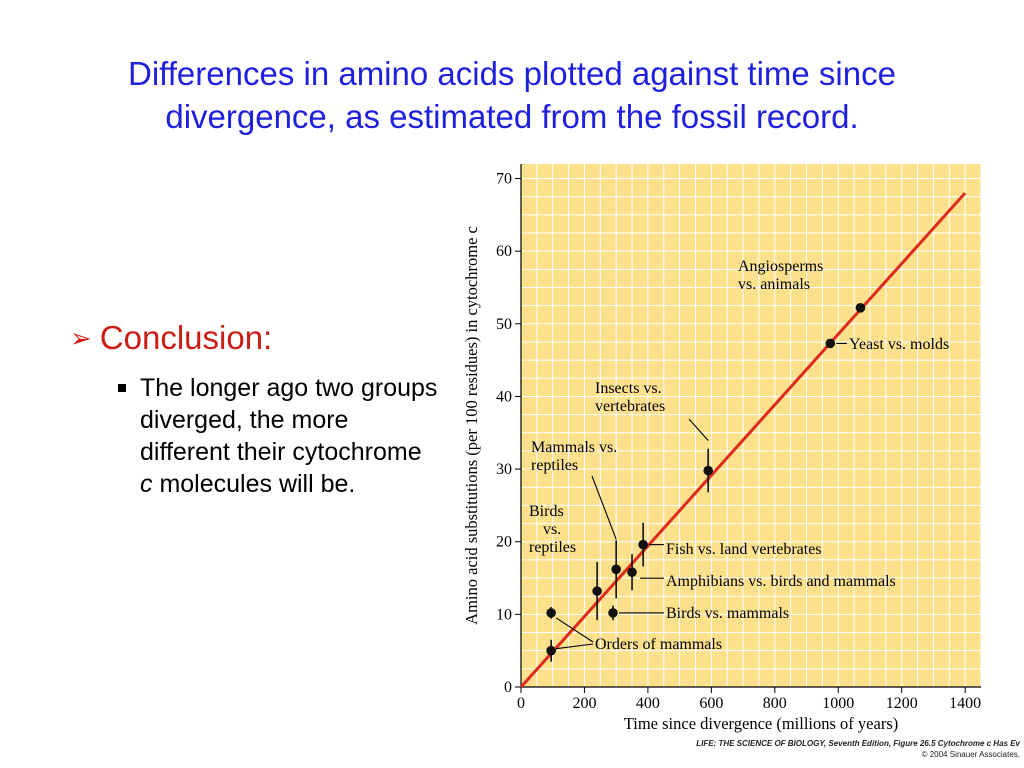  I want to click on x-tick-label: 1400, so click(965, 703).